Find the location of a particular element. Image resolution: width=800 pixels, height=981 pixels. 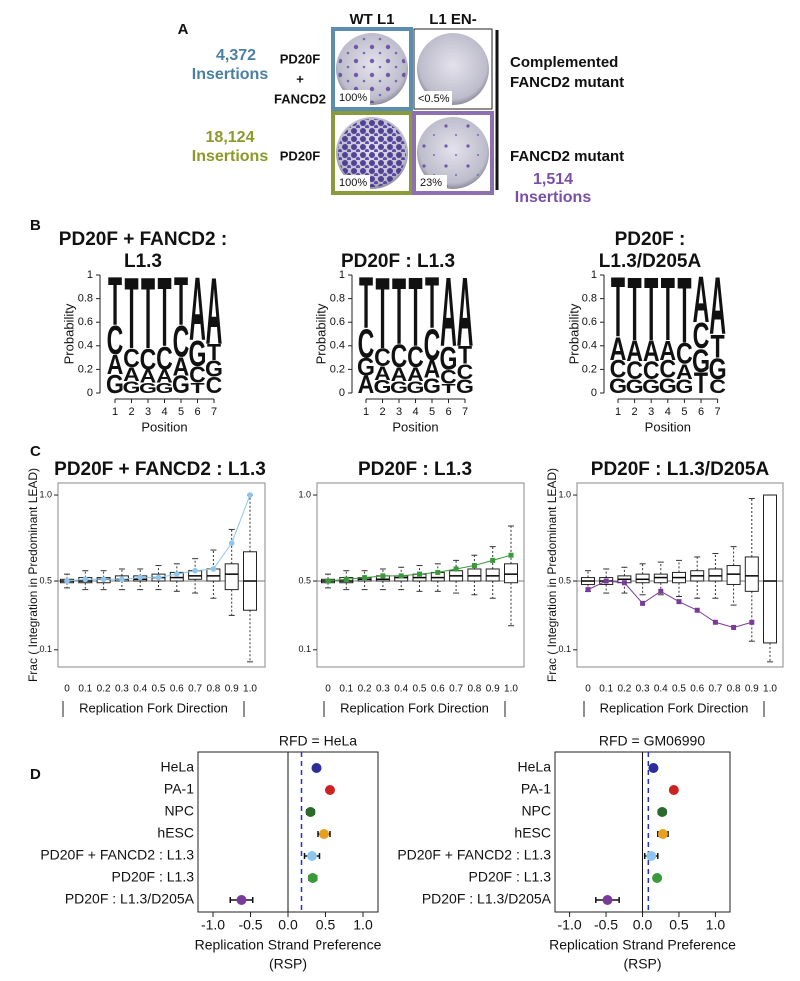

chart-title: PD20F : is located at coordinates (650, 239).